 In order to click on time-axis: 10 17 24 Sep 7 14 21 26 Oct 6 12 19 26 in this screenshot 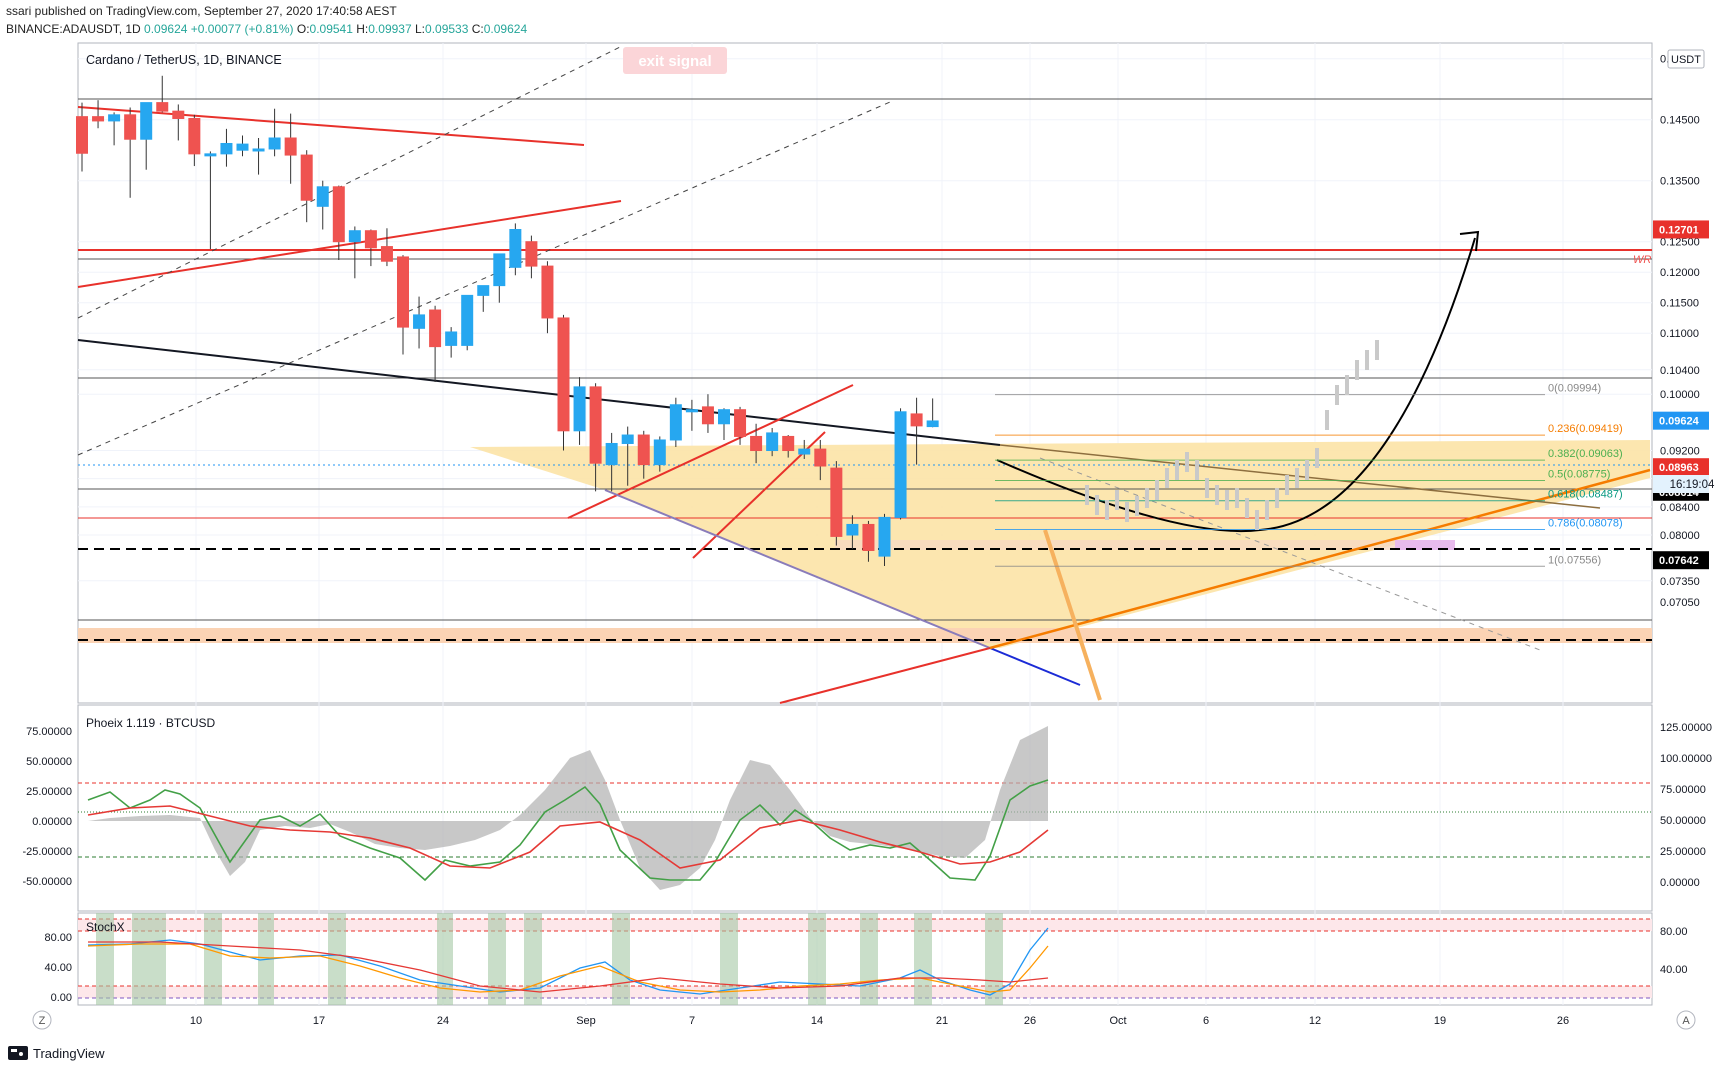, I will do `click(879, 1021)`.